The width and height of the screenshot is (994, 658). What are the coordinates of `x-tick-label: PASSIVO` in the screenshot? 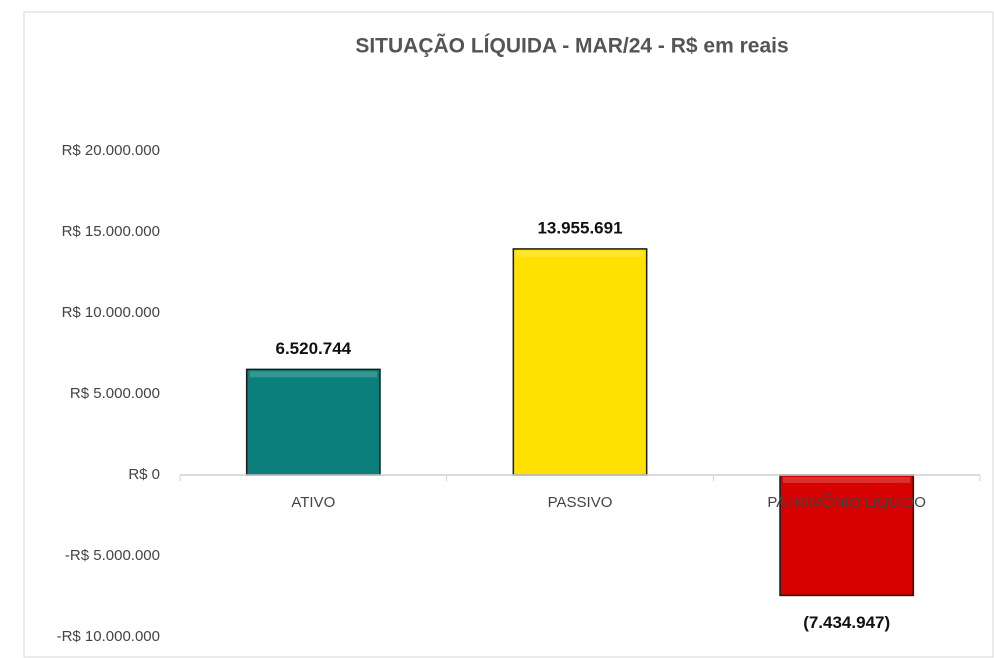 It's located at (580, 502).